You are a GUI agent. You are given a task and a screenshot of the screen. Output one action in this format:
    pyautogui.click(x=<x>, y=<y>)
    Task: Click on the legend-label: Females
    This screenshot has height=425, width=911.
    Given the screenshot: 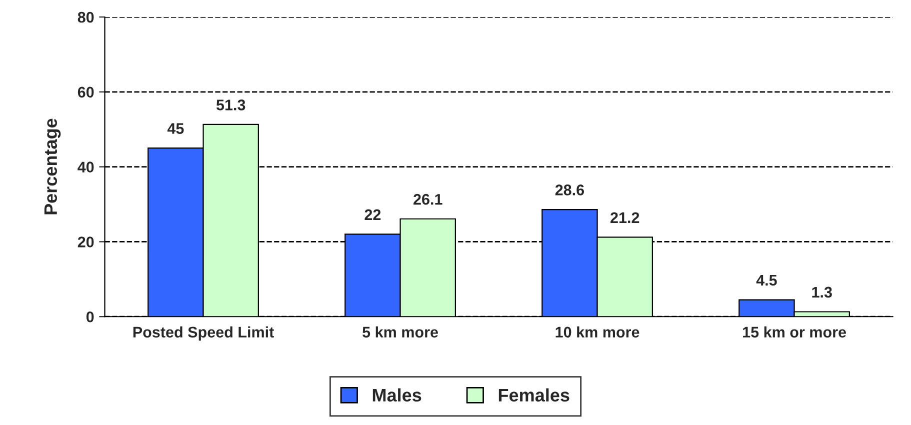 What is the action you would take?
    pyautogui.click(x=534, y=395)
    